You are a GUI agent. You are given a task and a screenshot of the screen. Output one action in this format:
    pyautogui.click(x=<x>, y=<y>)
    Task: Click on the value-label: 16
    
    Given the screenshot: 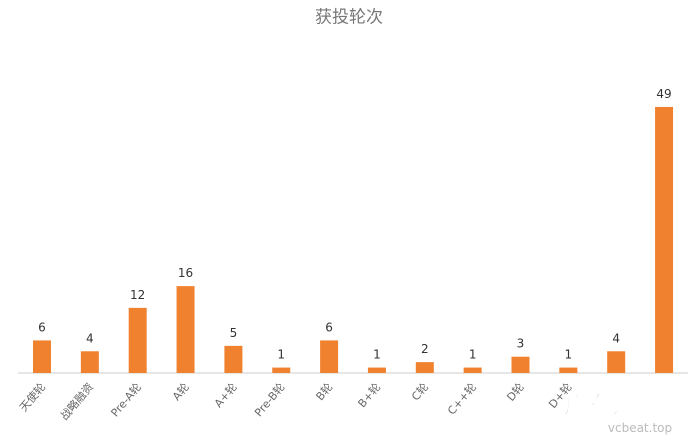 What is the action you would take?
    pyautogui.click(x=185, y=273)
    